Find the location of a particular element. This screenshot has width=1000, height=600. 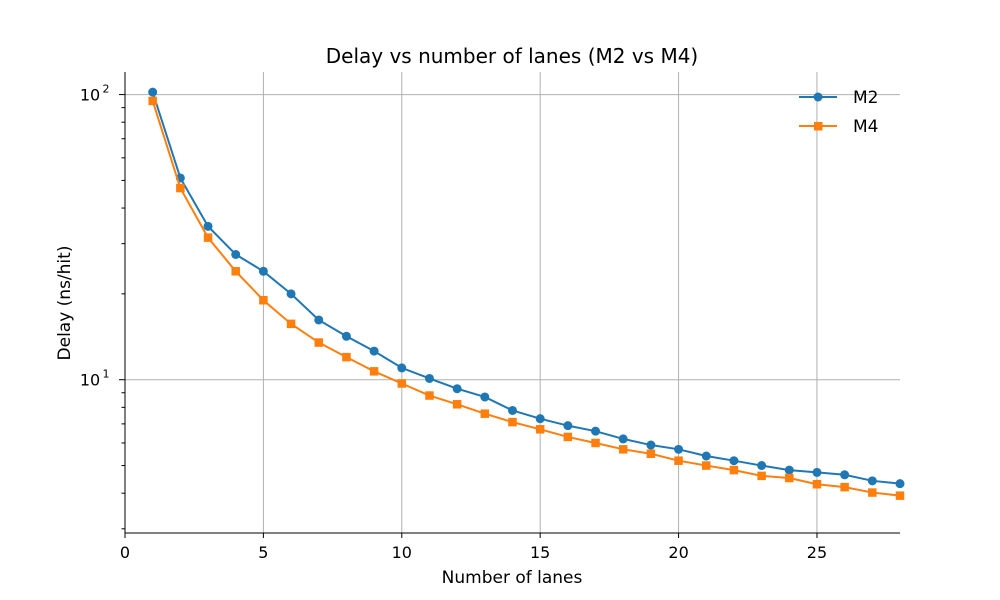

x-axis-label: Number of lanes is located at coordinates (512, 578).